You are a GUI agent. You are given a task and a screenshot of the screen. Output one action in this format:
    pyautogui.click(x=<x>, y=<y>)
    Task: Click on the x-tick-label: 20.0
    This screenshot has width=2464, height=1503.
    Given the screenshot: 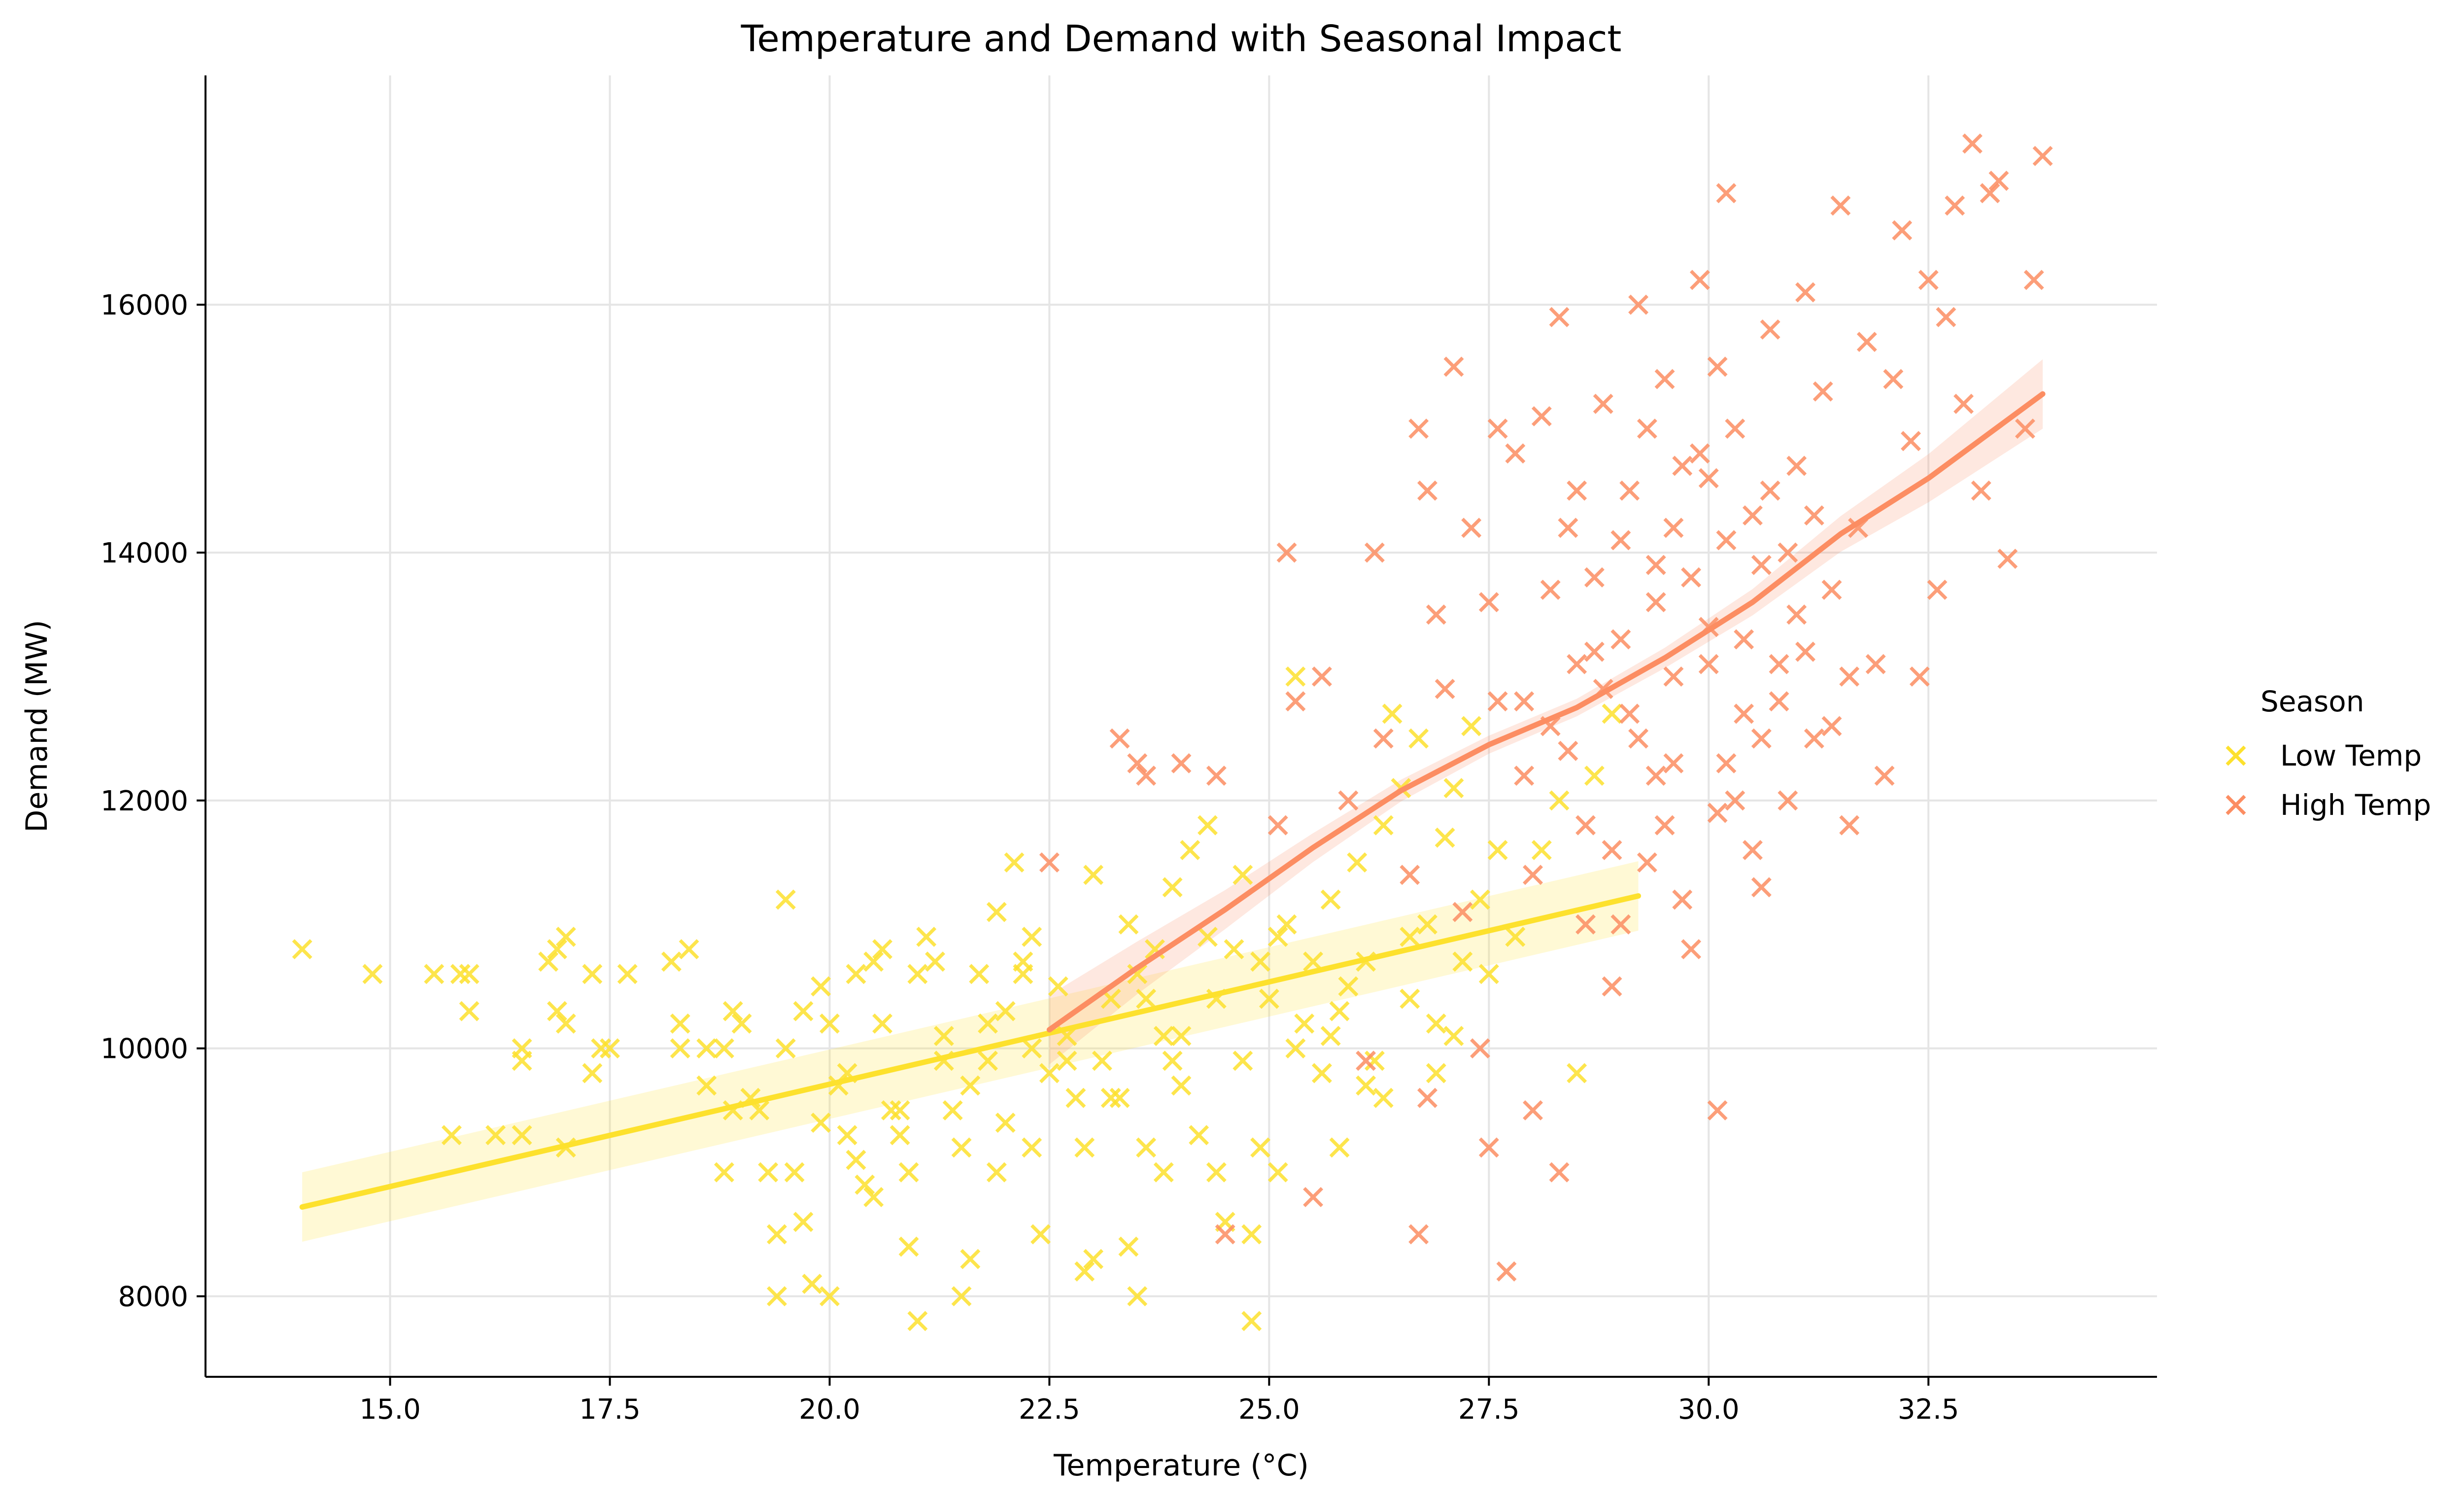 What is the action you would take?
    pyautogui.click(x=829, y=1410)
    